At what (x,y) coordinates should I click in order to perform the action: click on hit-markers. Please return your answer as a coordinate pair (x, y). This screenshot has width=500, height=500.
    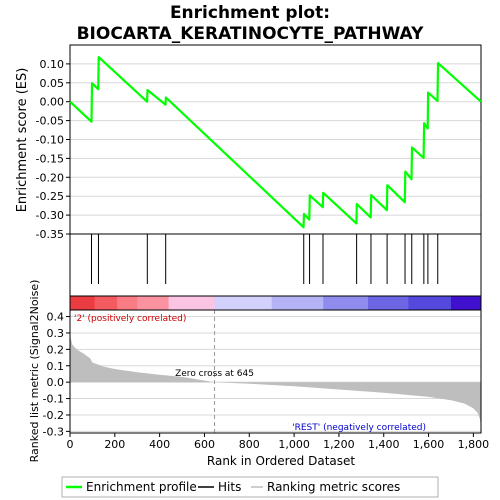
    Looking at the image, I should click on (265, 259).